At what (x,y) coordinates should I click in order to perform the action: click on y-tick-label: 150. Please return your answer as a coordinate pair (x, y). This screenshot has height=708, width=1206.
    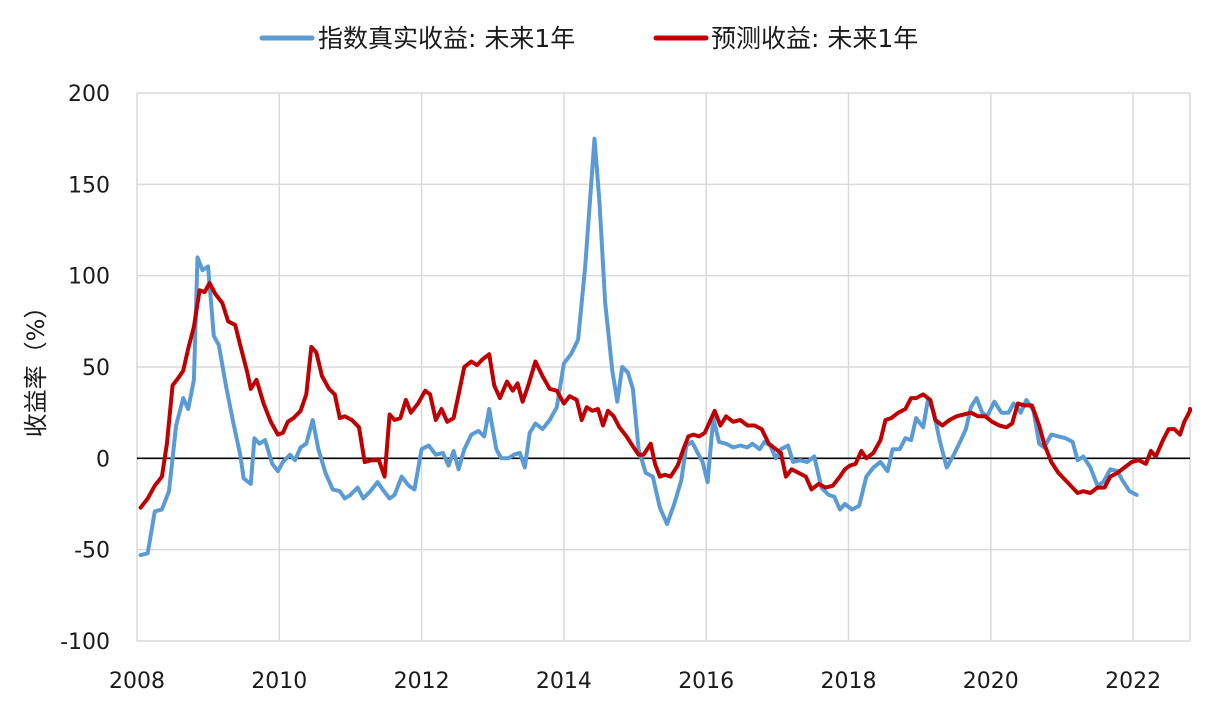
    Looking at the image, I should click on (89, 185).